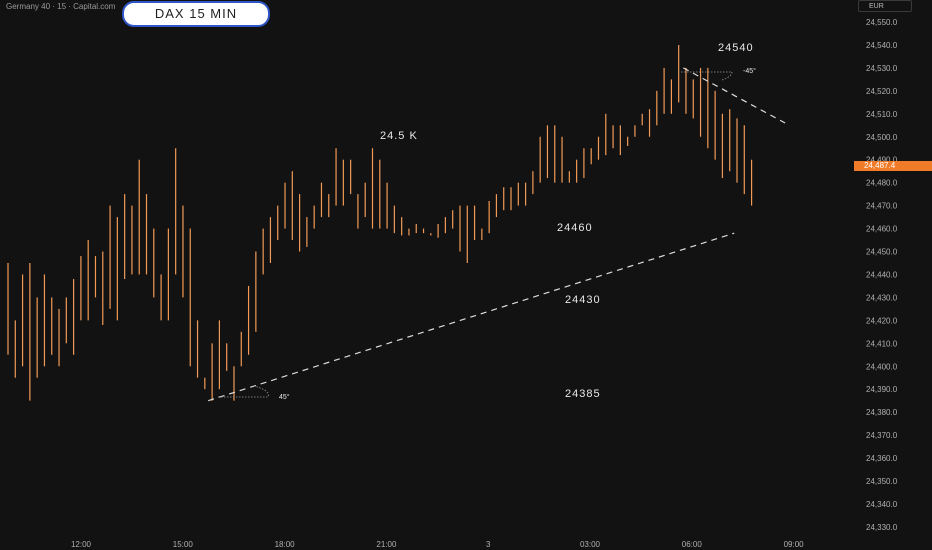 This screenshot has width=932, height=550. What do you see at coordinates (734, 95) in the screenshot?
I see `trendline` at bounding box center [734, 95].